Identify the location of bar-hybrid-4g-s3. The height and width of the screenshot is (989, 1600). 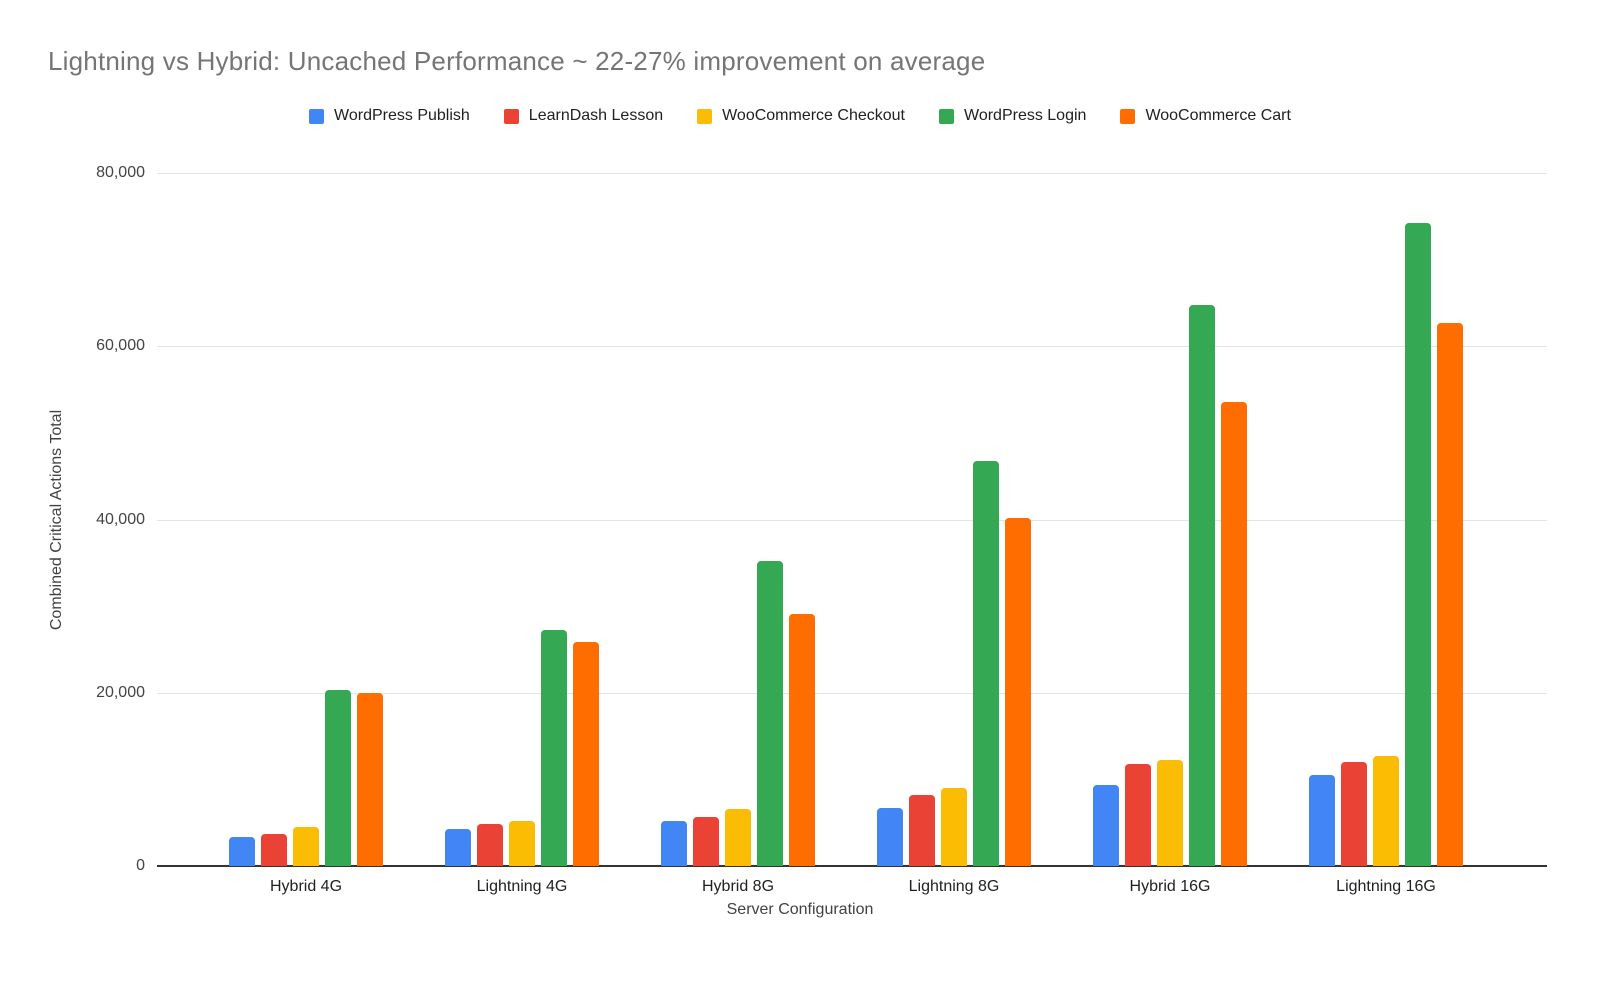
(338, 778).